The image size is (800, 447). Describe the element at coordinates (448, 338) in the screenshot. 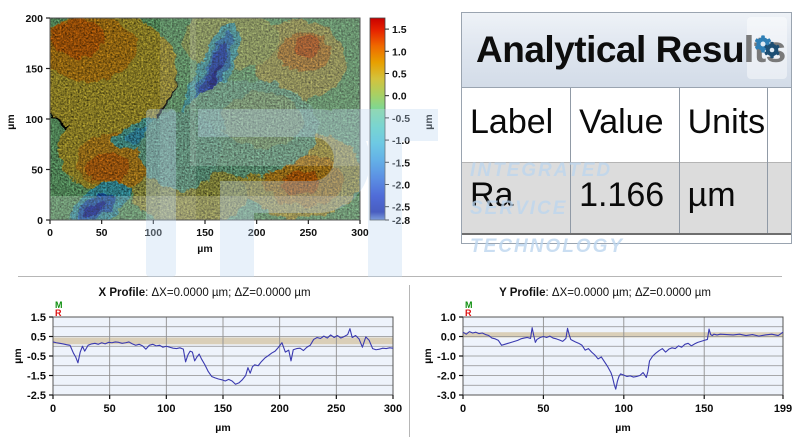

I see `y-axis-tick-label: 0.0` at that location.